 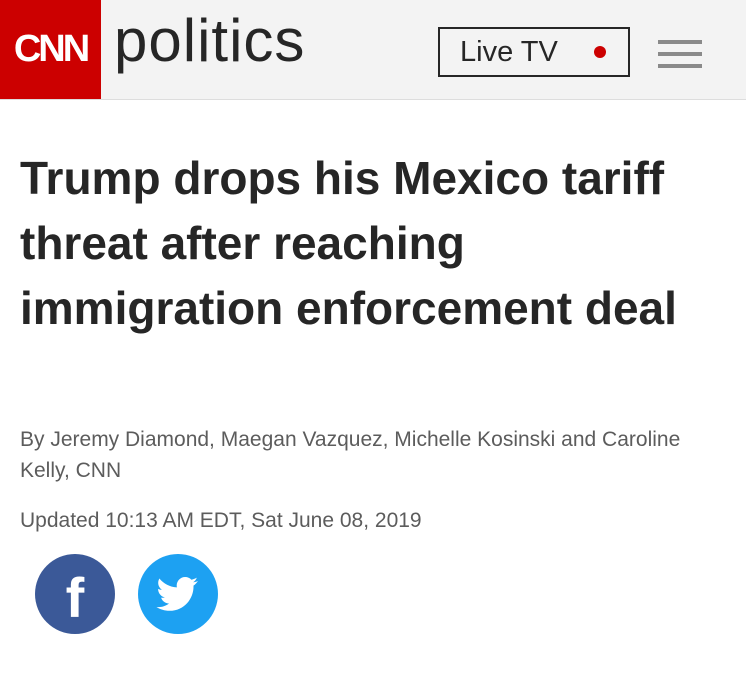 I want to click on twitter-icon, so click(x=177, y=594).